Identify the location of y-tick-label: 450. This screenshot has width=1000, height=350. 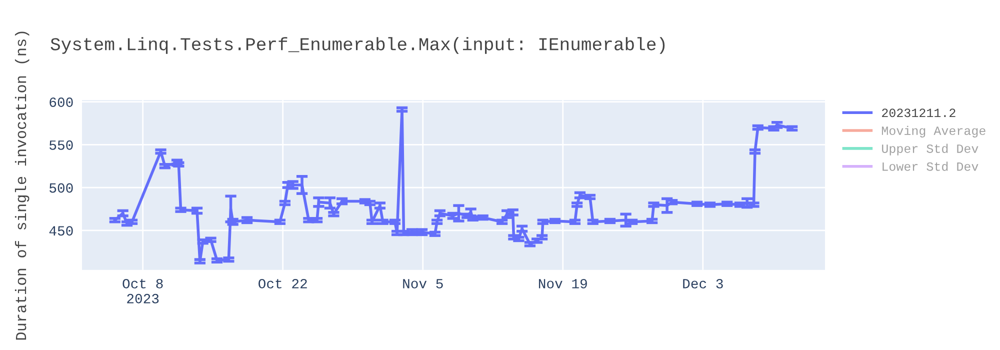
(61, 231).